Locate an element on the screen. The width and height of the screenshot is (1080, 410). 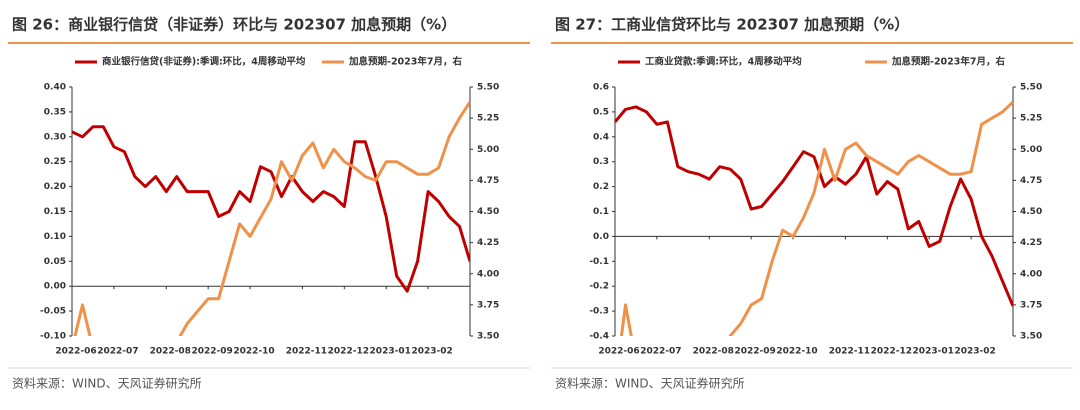
y-tick-label: 0.6 is located at coordinates (601, 88).